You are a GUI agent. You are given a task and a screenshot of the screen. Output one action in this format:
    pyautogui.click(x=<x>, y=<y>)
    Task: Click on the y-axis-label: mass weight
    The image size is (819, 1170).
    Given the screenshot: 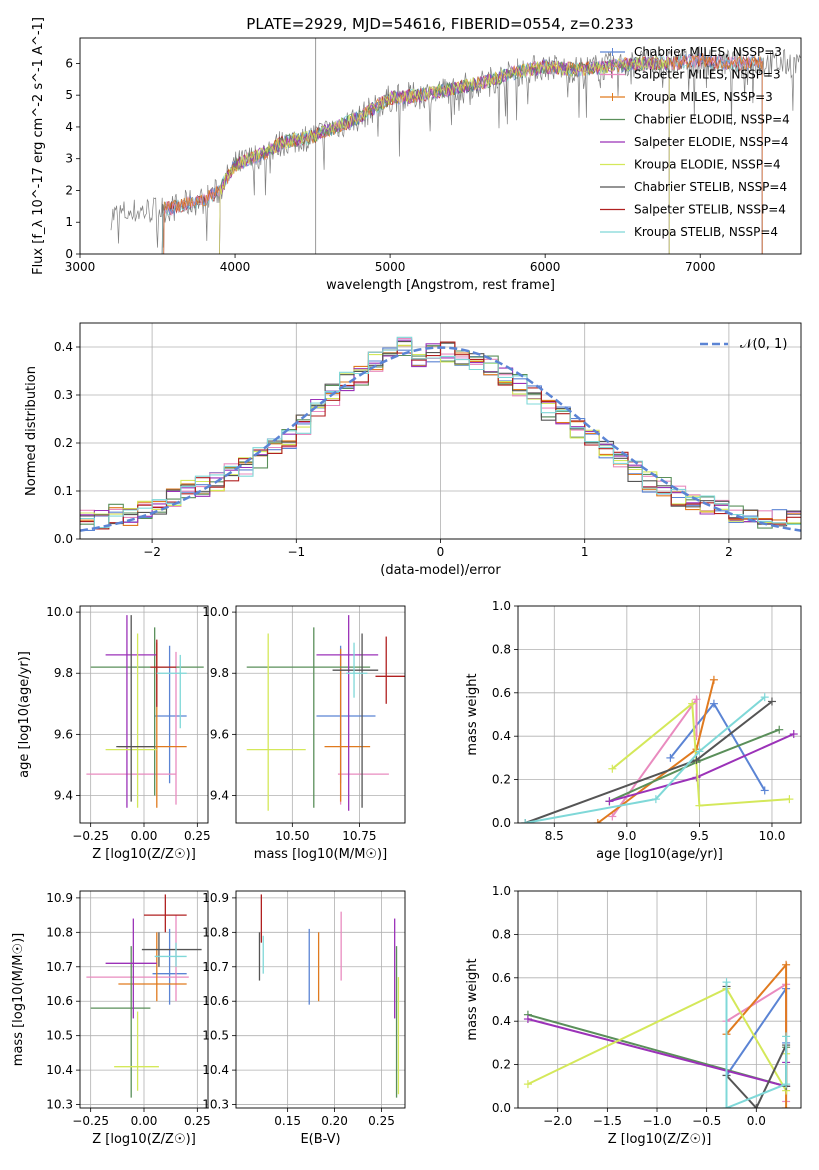 What is the action you would take?
    pyautogui.click(x=472, y=714)
    